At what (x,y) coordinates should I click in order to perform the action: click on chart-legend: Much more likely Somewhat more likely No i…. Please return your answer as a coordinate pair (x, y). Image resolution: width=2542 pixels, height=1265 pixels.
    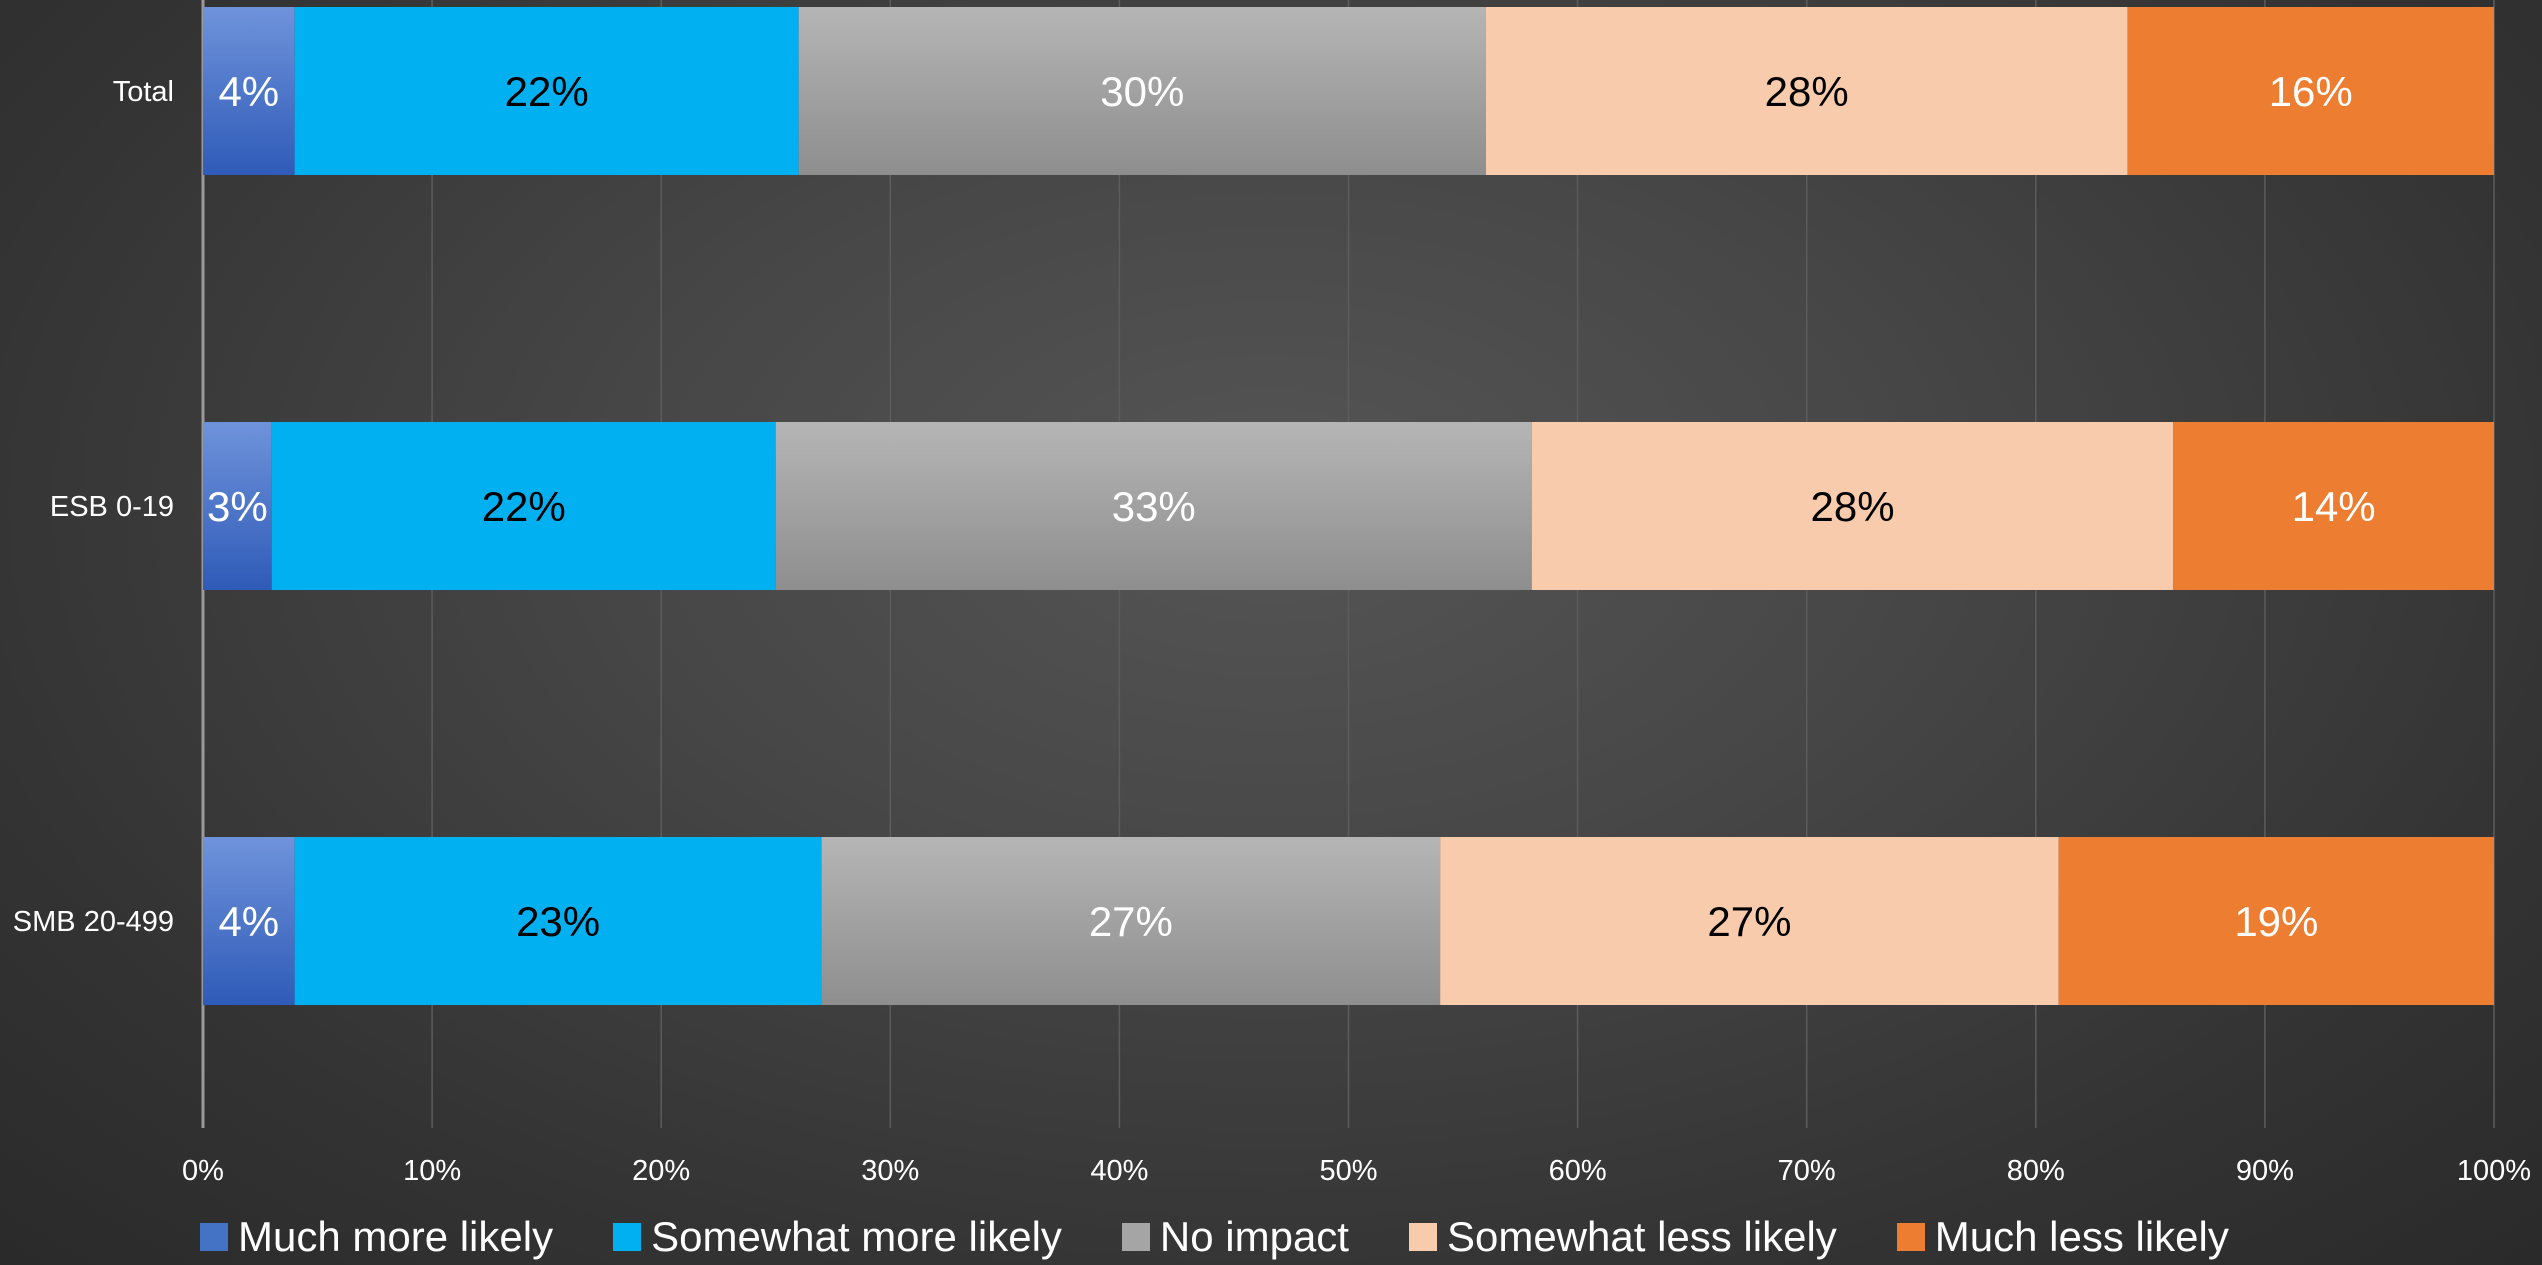
    Looking at the image, I should click on (1214, 1236).